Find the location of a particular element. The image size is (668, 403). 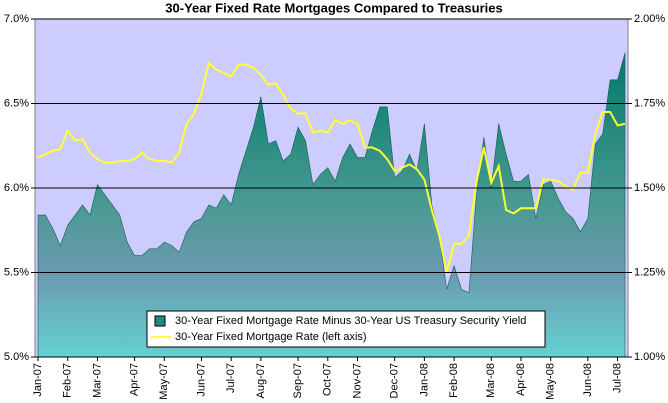

y2-tick-label: 1.50% is located at coordinates (649, 188).